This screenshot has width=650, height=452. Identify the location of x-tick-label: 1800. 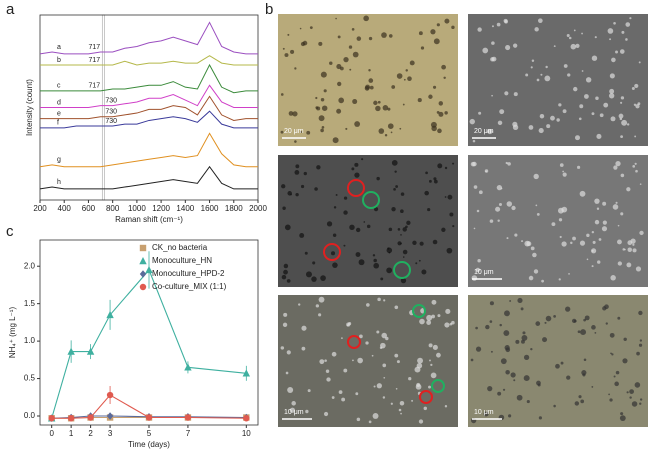
(234, 208).